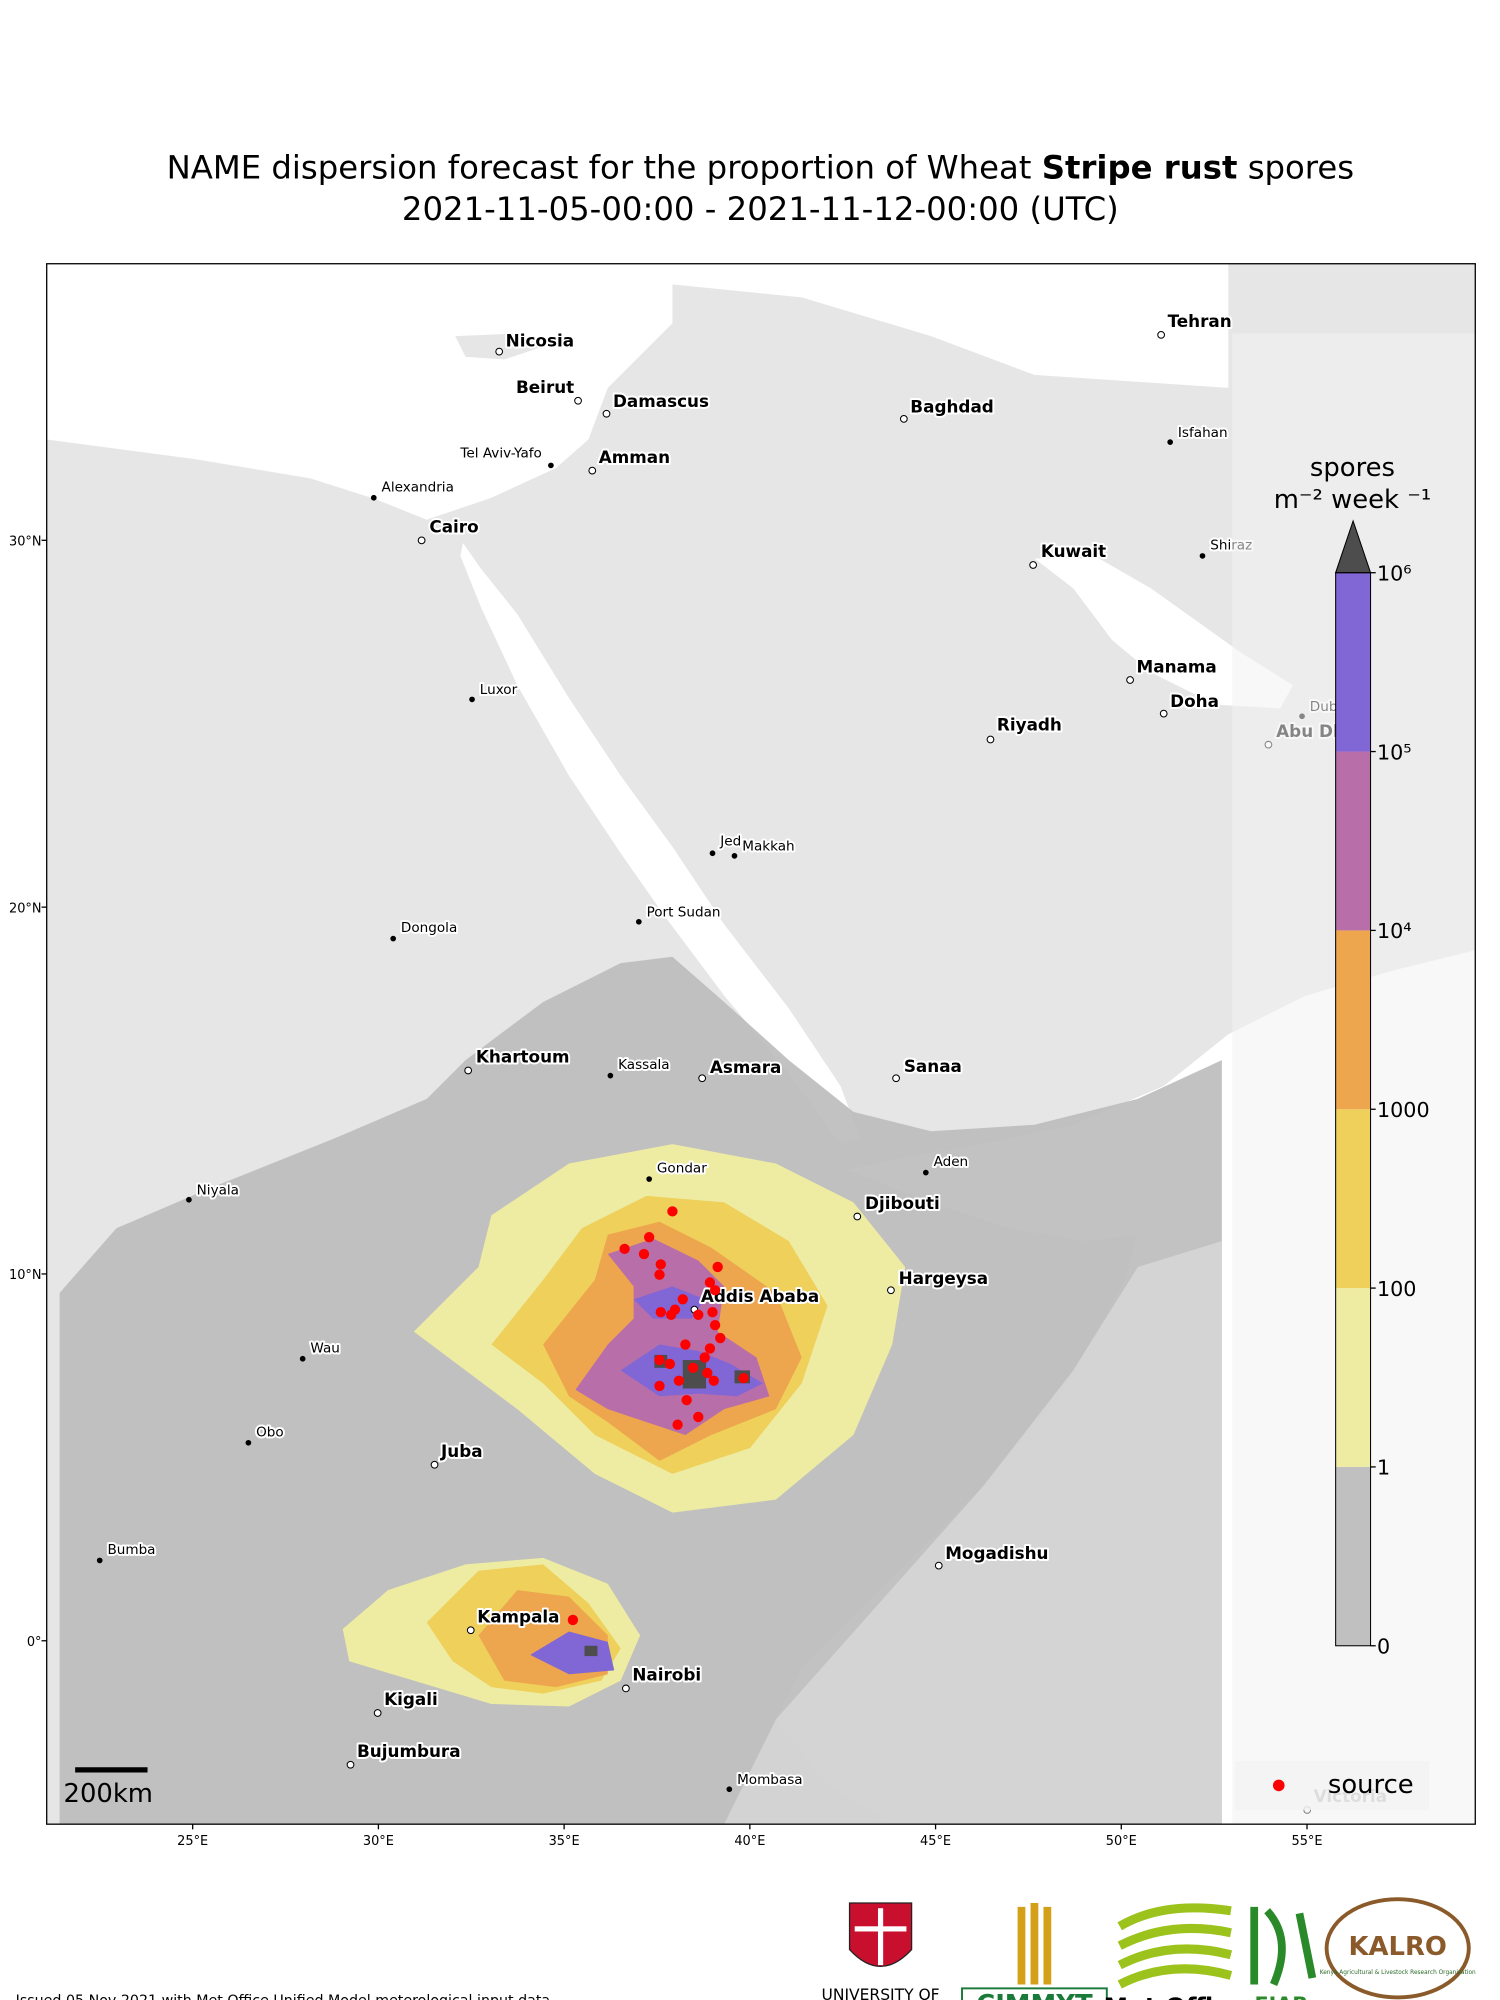 This screenshot has width=1500, height=2000. Describe the element at coordinates (1394, 931) in the screenshot. I see `colorbar-tick-label: 10⁴` at that location.